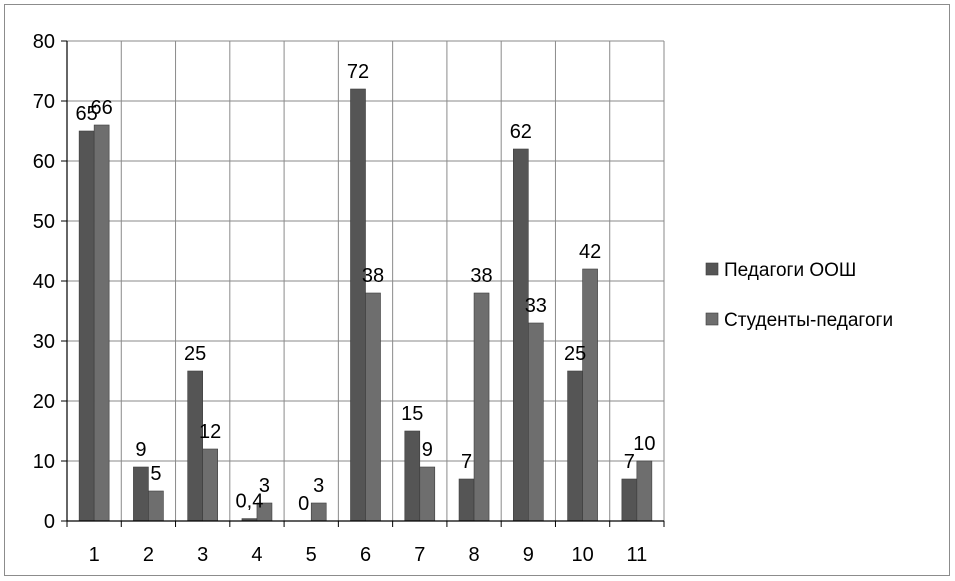 The image size is (955, 581). Describe the element at coordinates (790, 270) in the screenshot. I see `legend-label: Педагоги ООШ` at that location.